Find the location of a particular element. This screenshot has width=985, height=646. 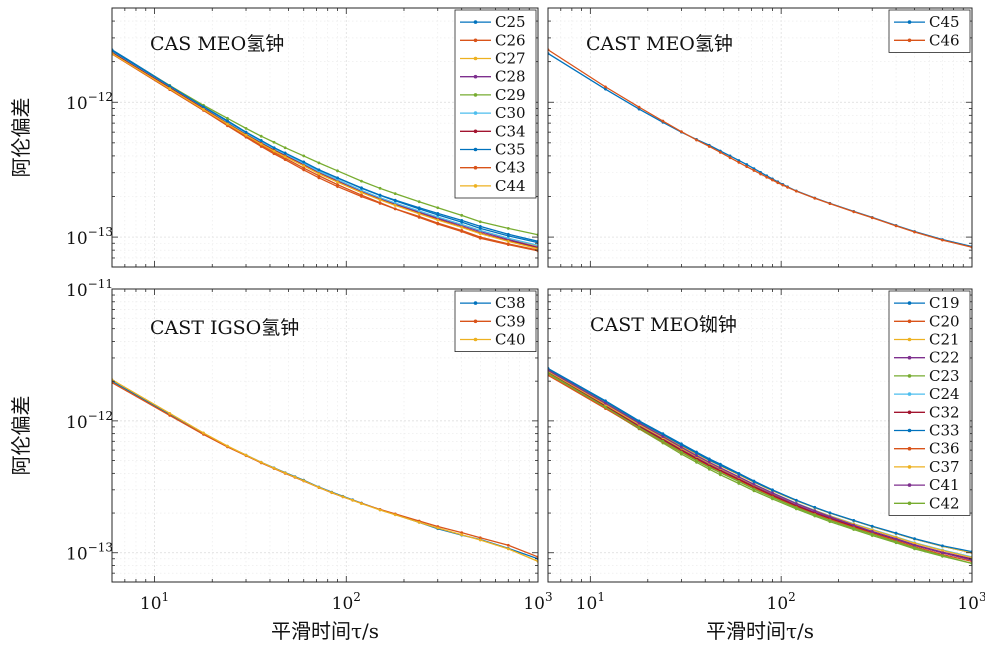

series-line-C43 is located at coordinates (325, 152).